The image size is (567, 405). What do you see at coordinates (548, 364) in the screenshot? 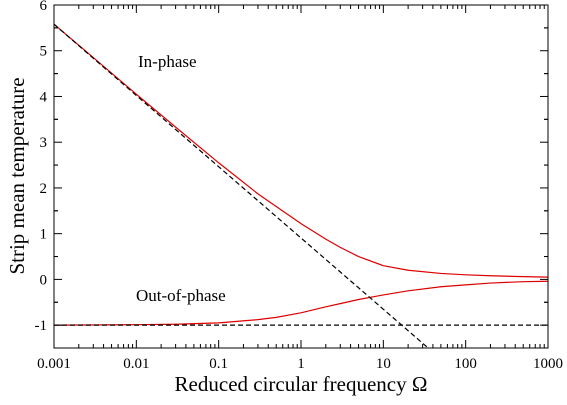
I see `x-tick-label: 1000` at bounding box center [548, 364].